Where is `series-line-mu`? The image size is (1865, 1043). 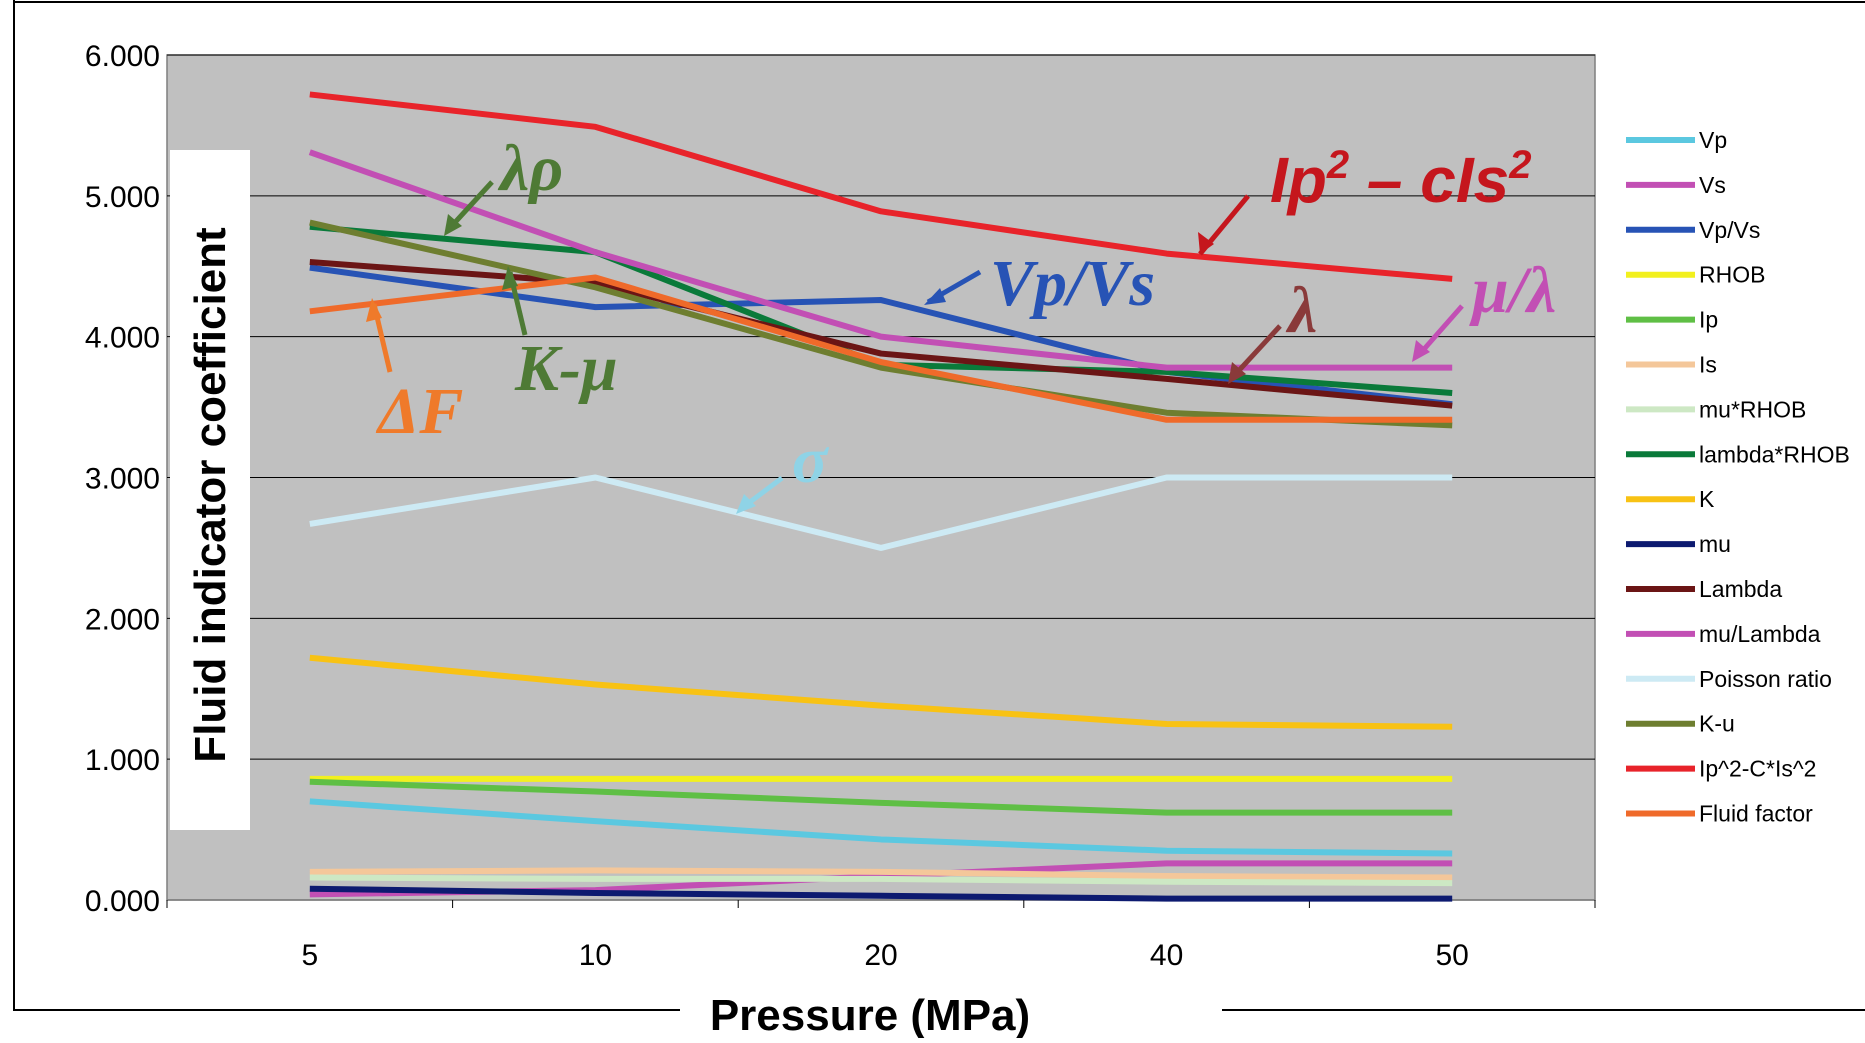 series-line-mu is located at coordinates (881, 893).